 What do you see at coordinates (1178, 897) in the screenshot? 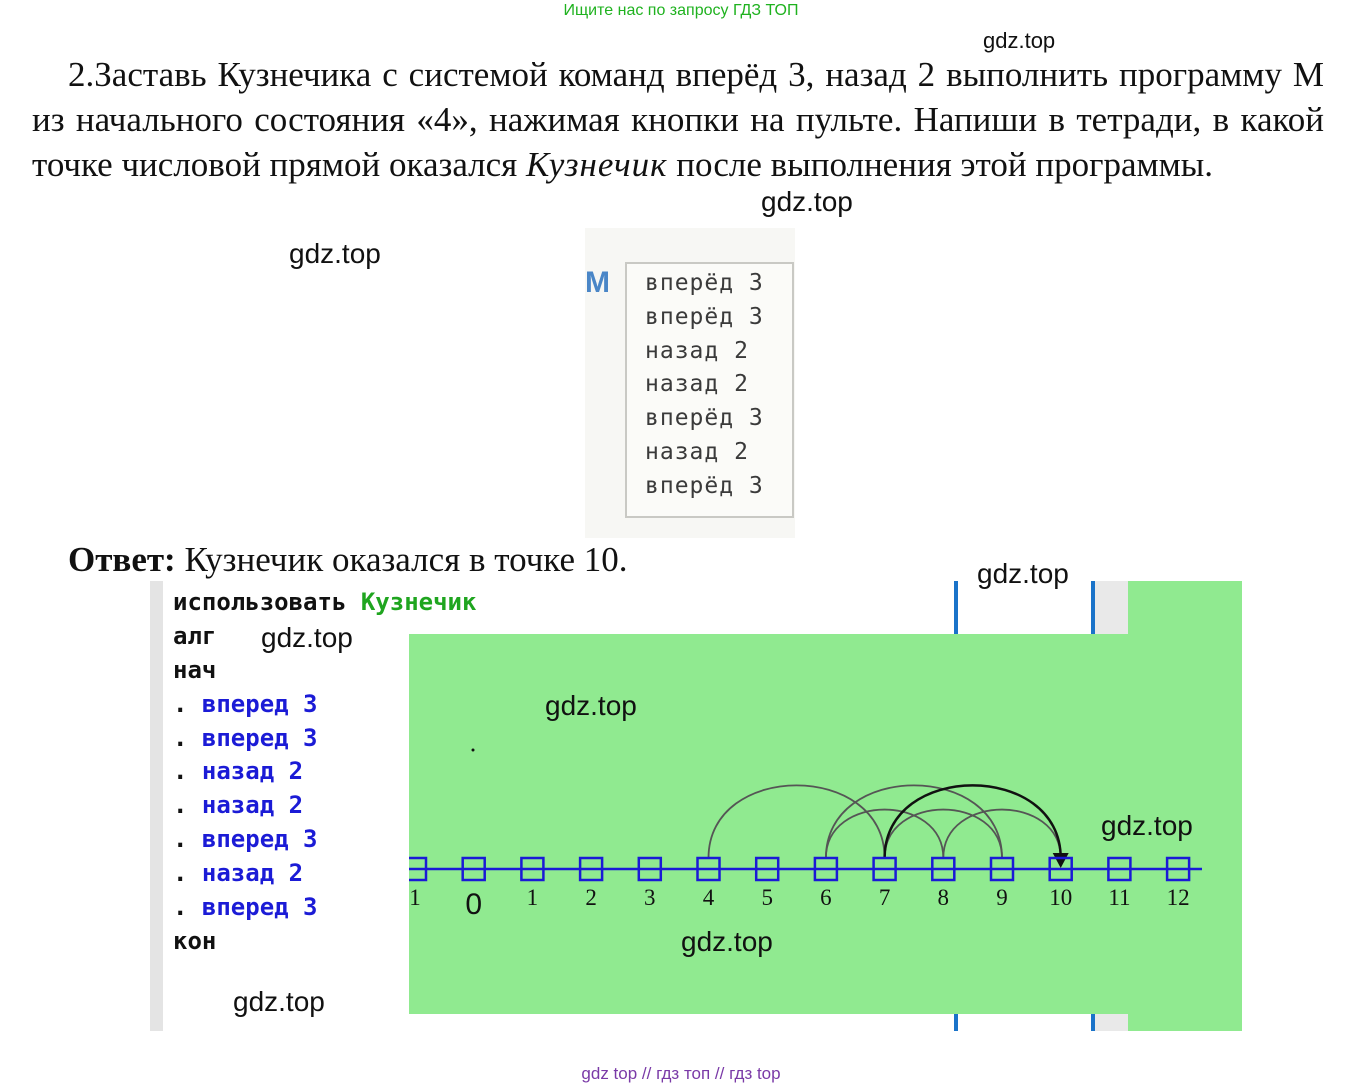
I see `tick-label: 12` at bounding box center [1178, 897].